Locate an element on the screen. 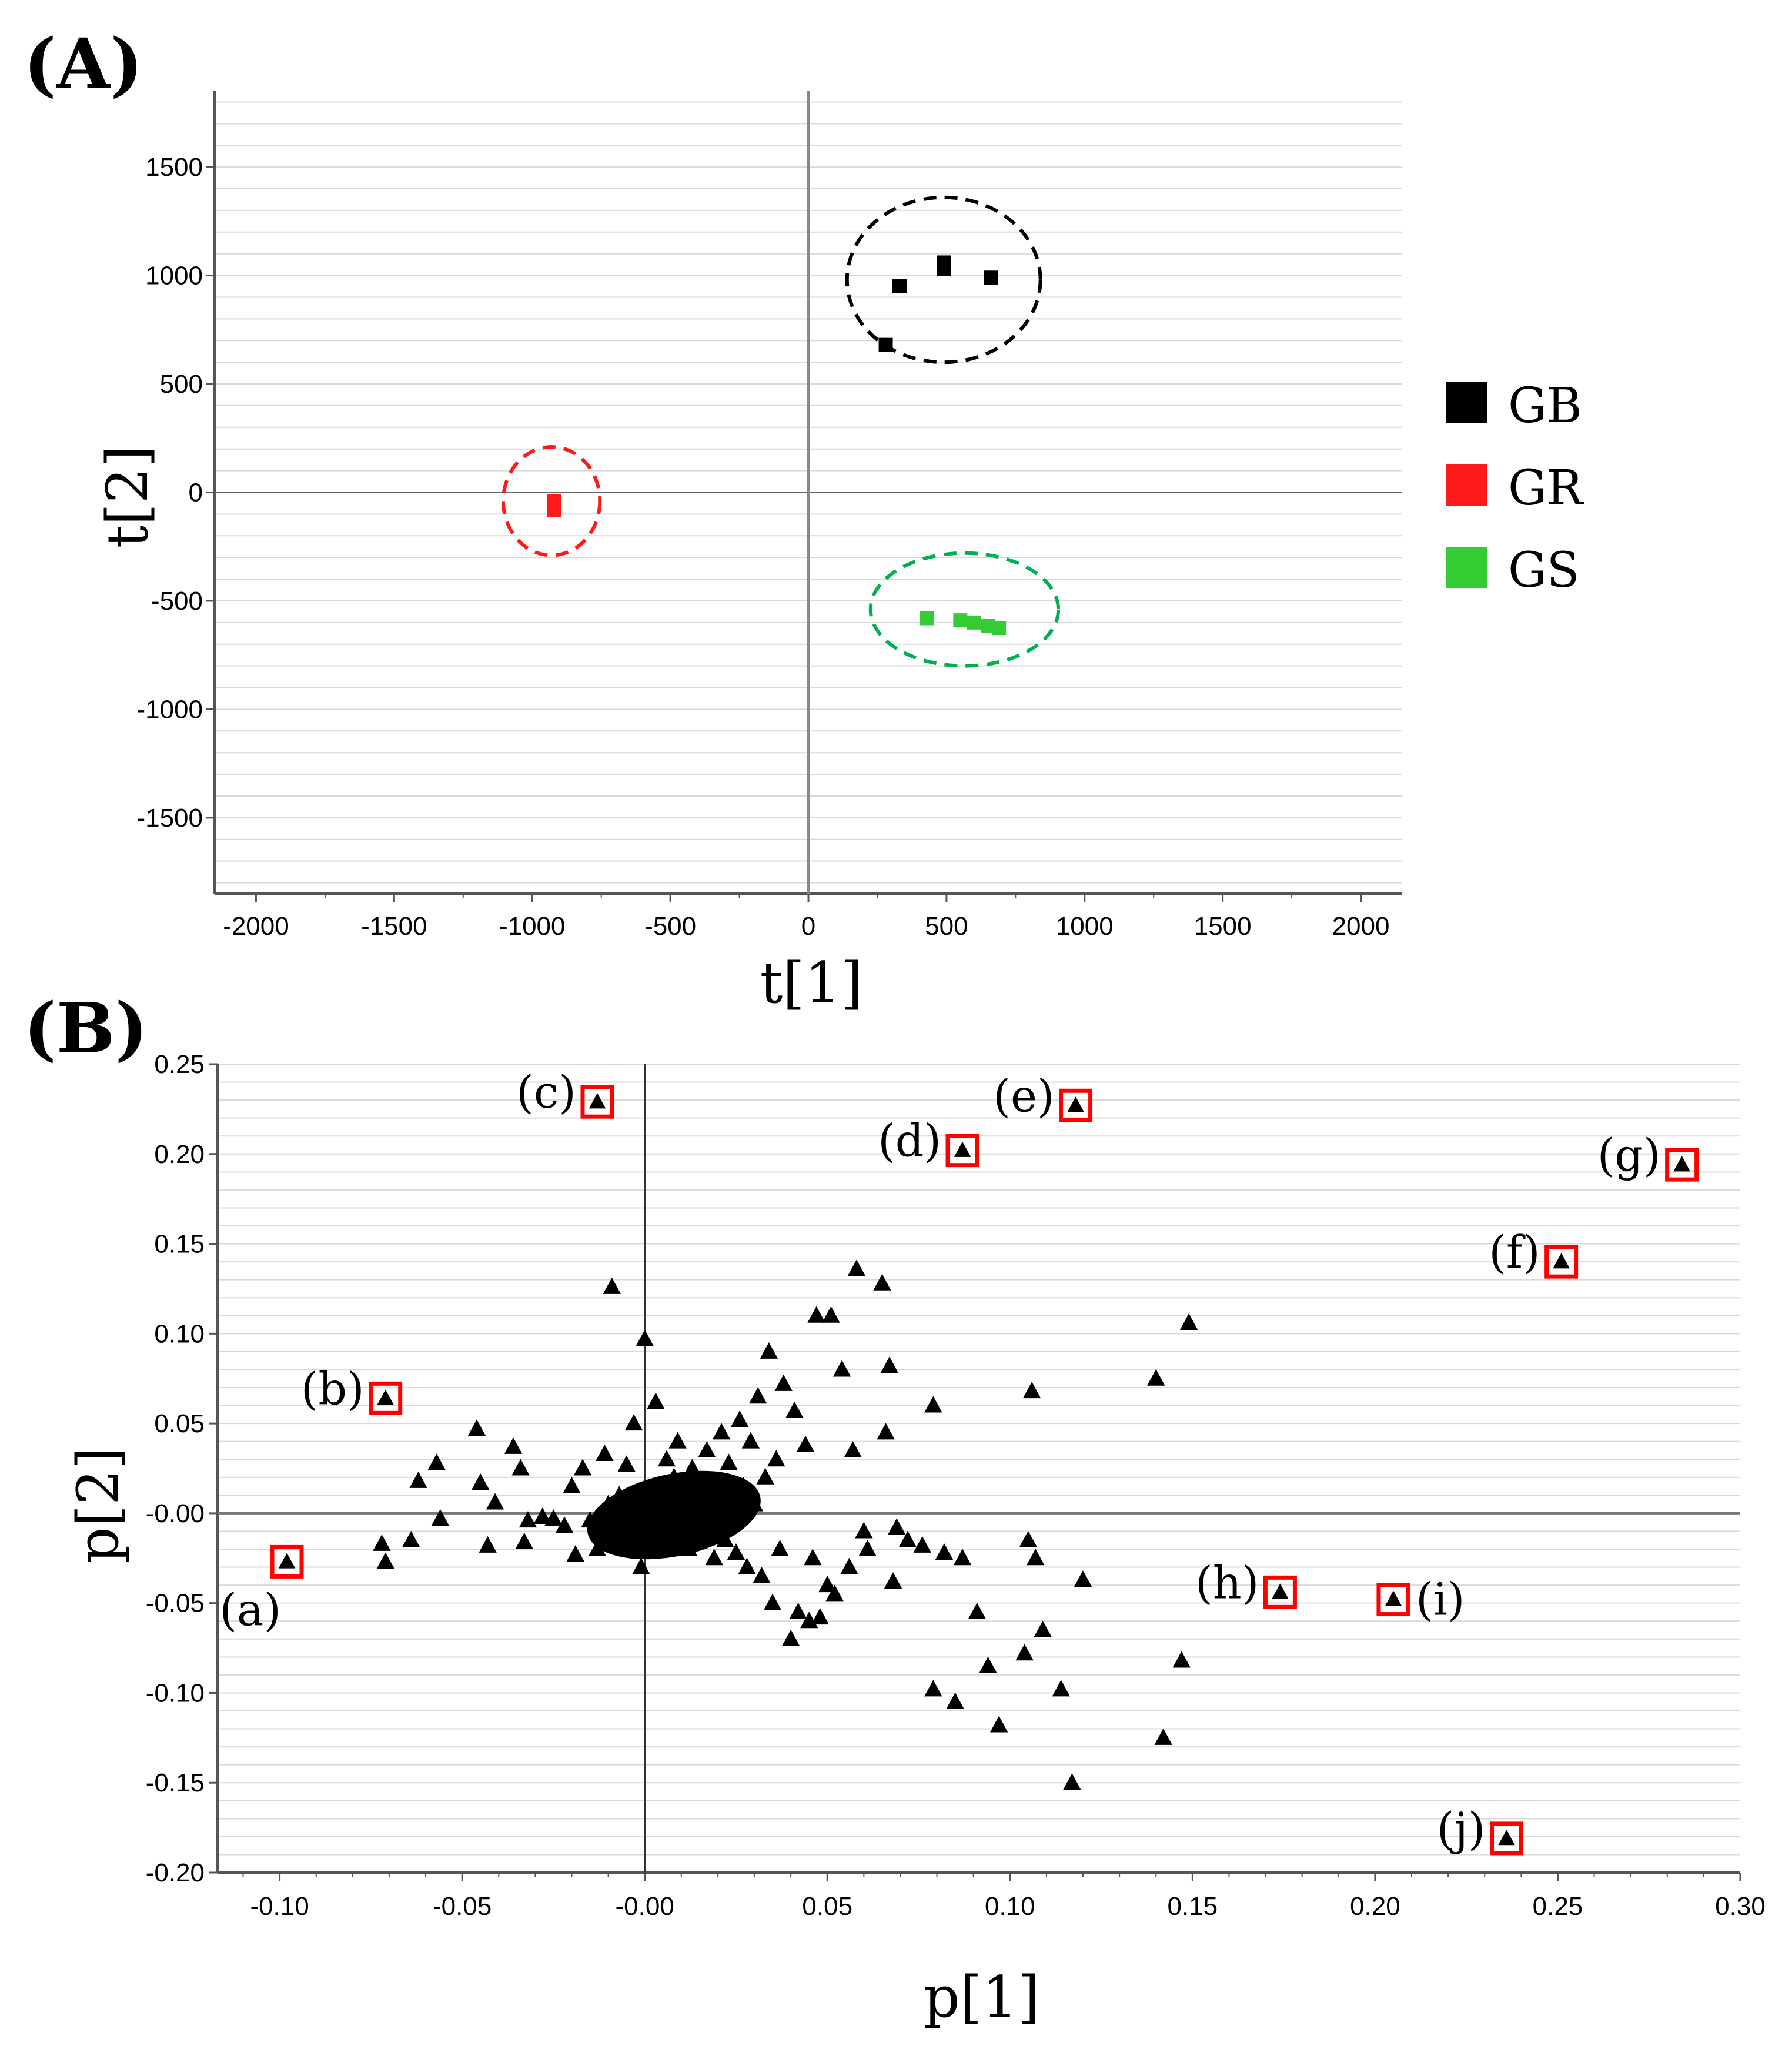 The width and height of the screenshot is (1792, 2046). loading-y-tick-label: 0.15 is located at coordinates (180, 1245).